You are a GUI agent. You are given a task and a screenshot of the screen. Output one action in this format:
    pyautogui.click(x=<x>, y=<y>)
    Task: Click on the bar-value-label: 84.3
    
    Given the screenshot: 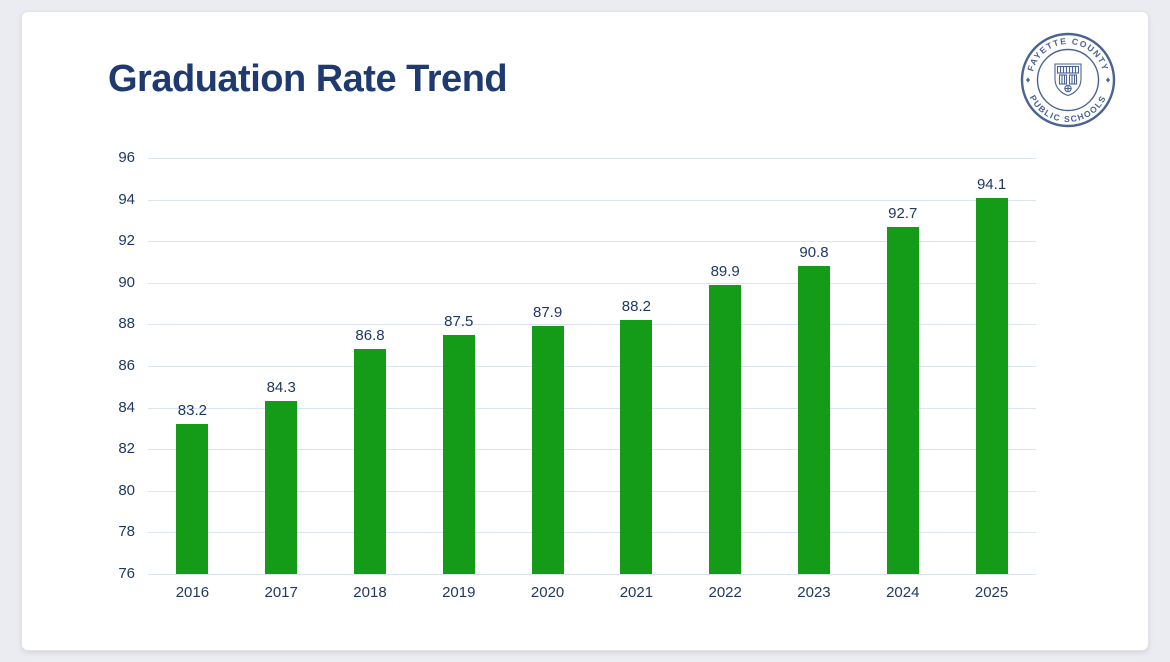 What is the action you would take?
    pyautogui.click(x=281, y=388)
    